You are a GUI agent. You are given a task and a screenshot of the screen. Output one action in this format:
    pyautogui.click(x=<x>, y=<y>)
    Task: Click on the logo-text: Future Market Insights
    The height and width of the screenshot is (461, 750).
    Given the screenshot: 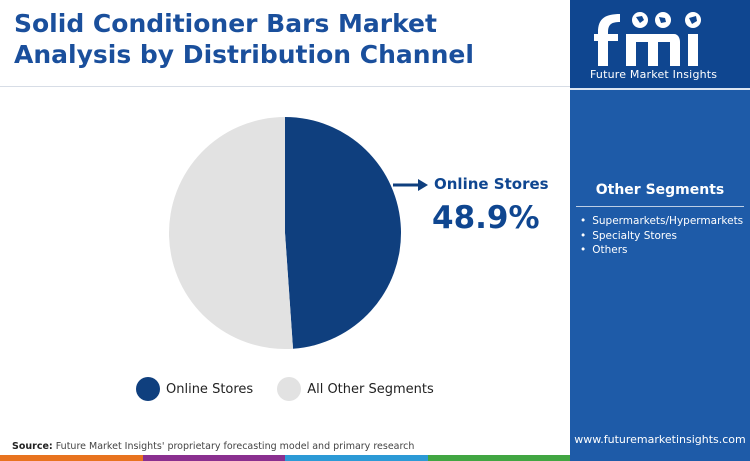 What is the action you would take?
    pyautogui.click(x=654, y=74)
    